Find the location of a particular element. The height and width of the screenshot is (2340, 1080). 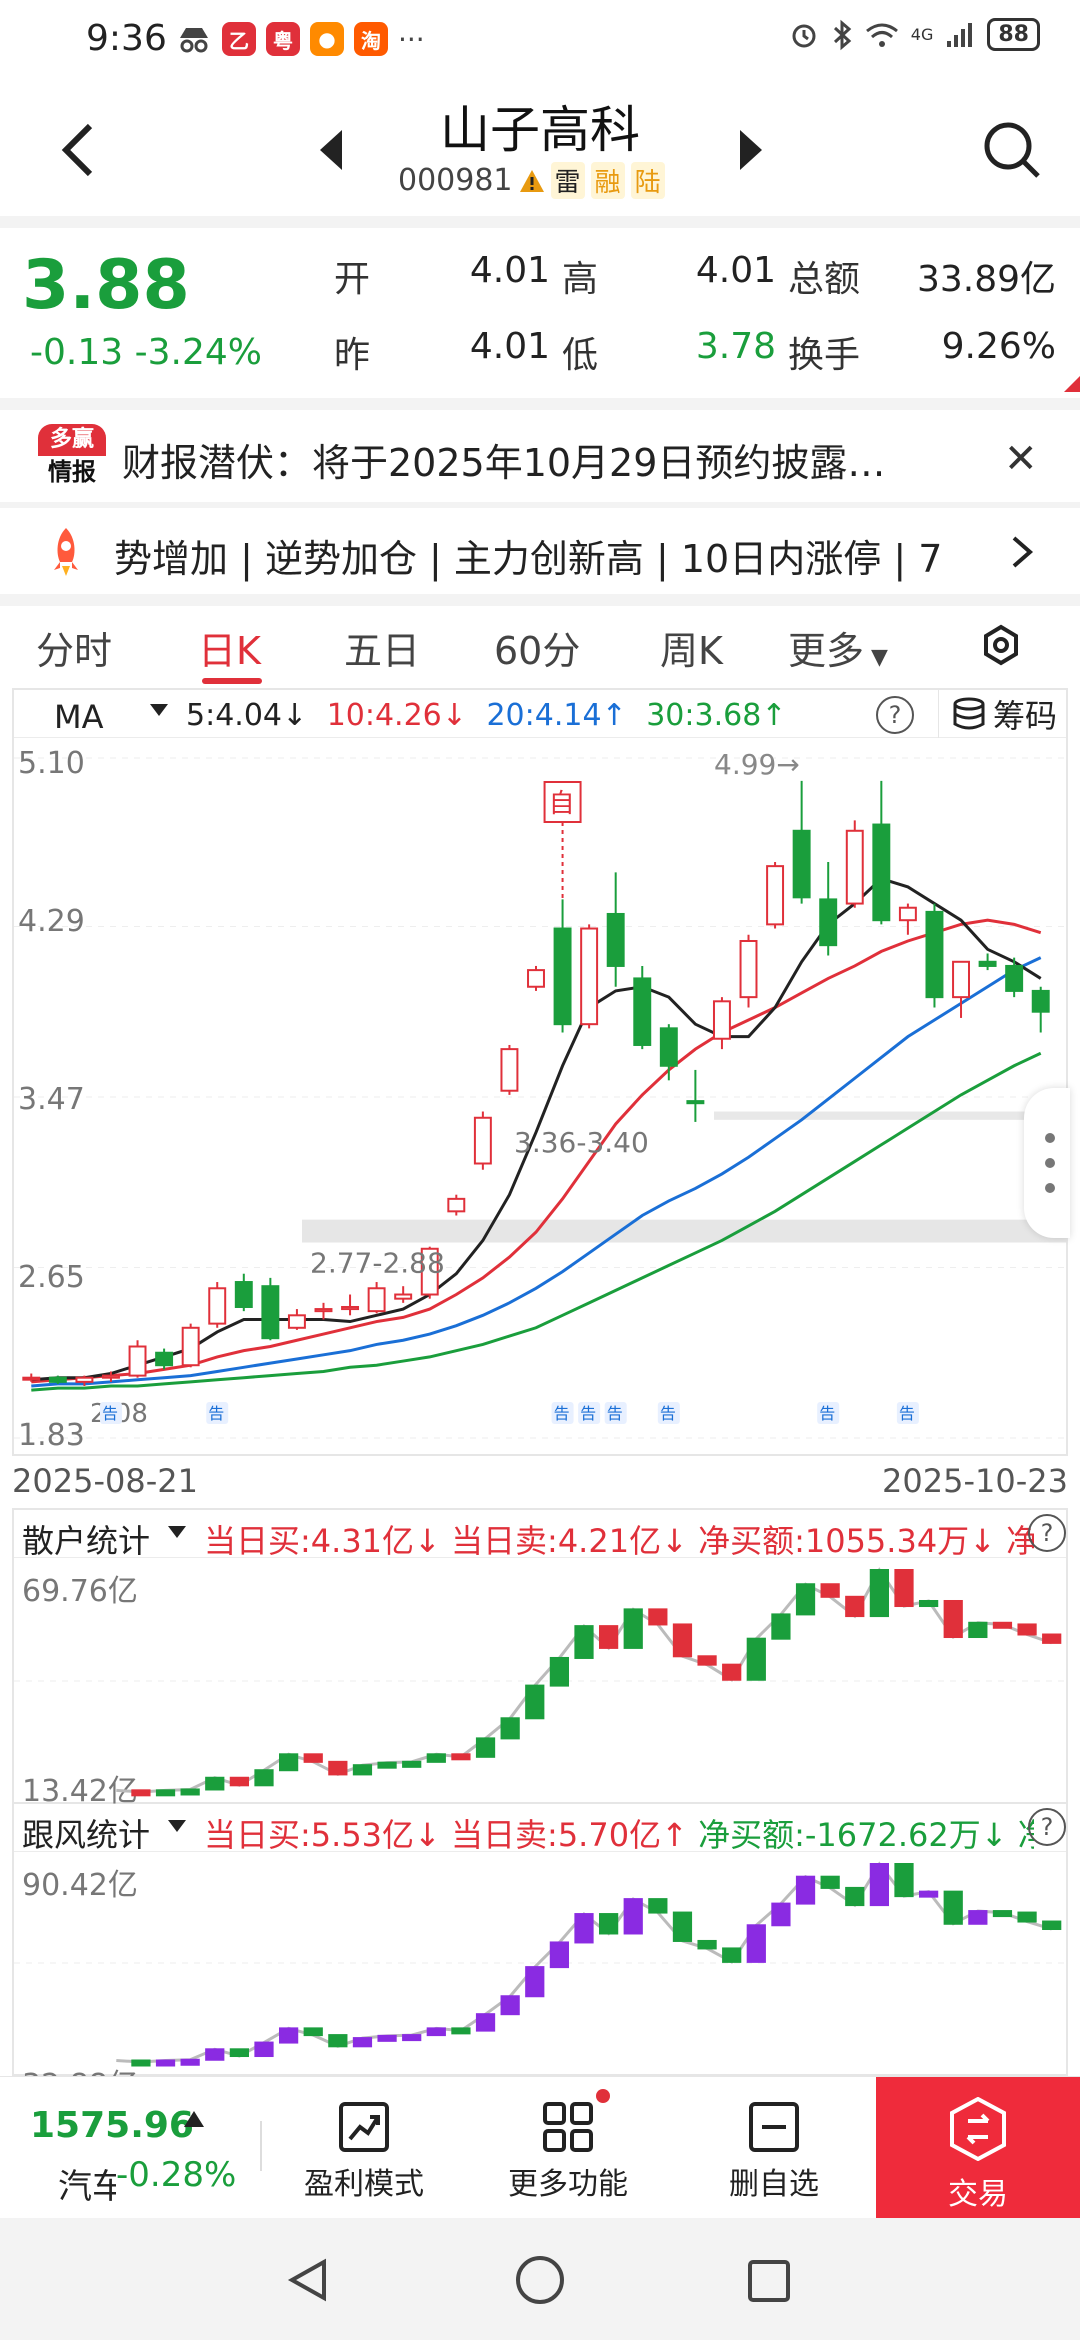

close-icon: ✕ is located at coordinates (1021, 459).